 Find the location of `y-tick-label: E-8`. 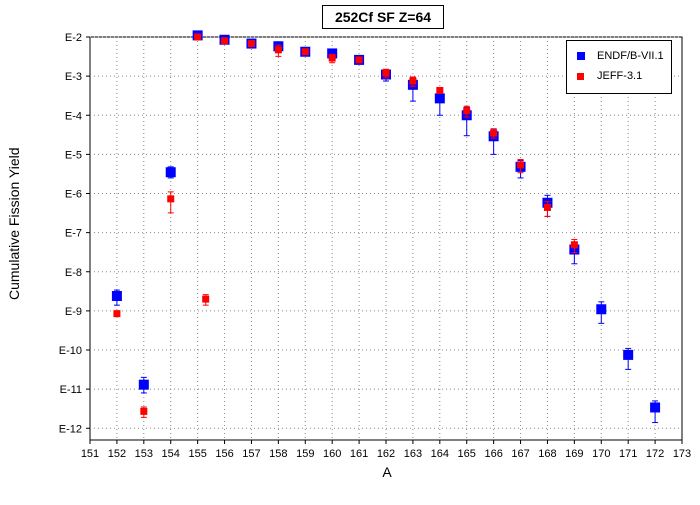

y-tick-label: E-8 is located at coordinates (73, 273).